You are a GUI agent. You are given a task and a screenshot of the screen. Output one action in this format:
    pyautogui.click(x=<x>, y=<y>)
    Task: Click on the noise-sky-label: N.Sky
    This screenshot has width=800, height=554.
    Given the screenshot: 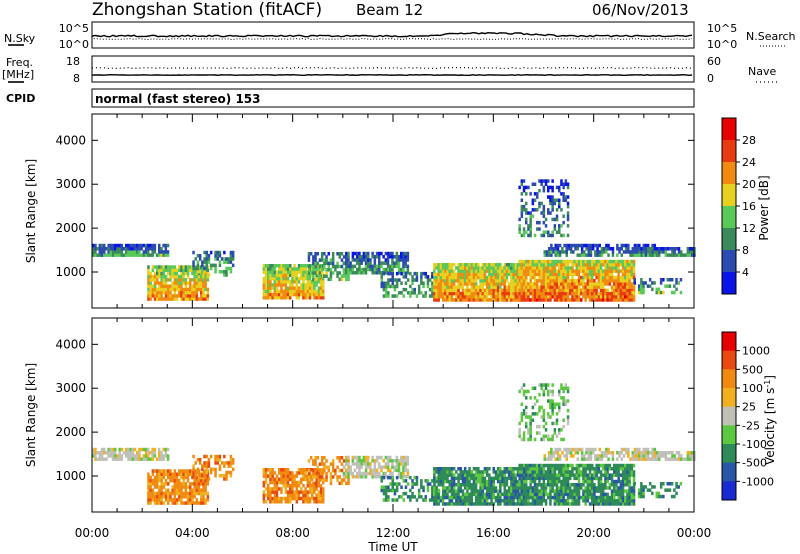 What is the action you would take?
    pyautogui.click(x=20, y=38)
    